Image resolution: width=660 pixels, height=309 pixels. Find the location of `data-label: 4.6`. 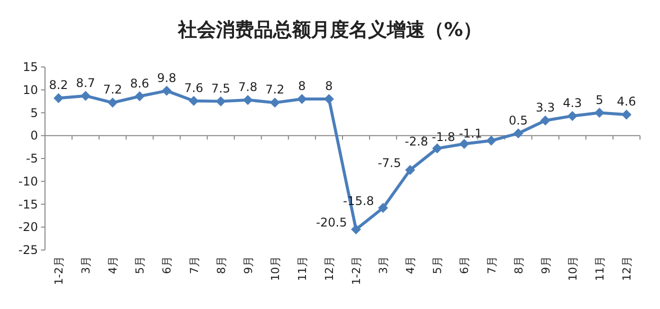

data-label: 4.6 is located at coordinates (626, 101).